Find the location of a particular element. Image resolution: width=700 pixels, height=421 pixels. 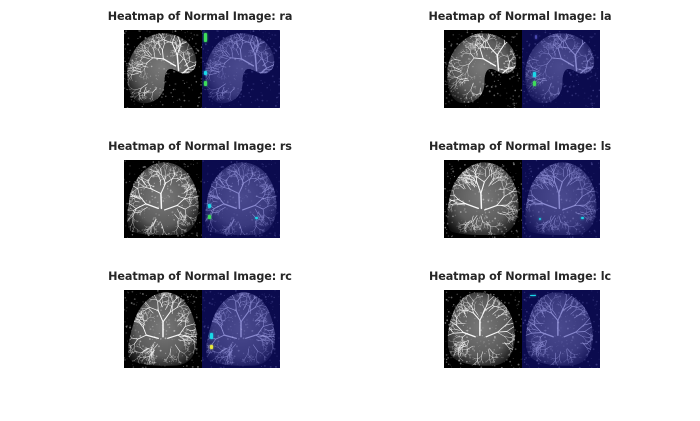

image-axes-lc is located at coordinates (522, 329).